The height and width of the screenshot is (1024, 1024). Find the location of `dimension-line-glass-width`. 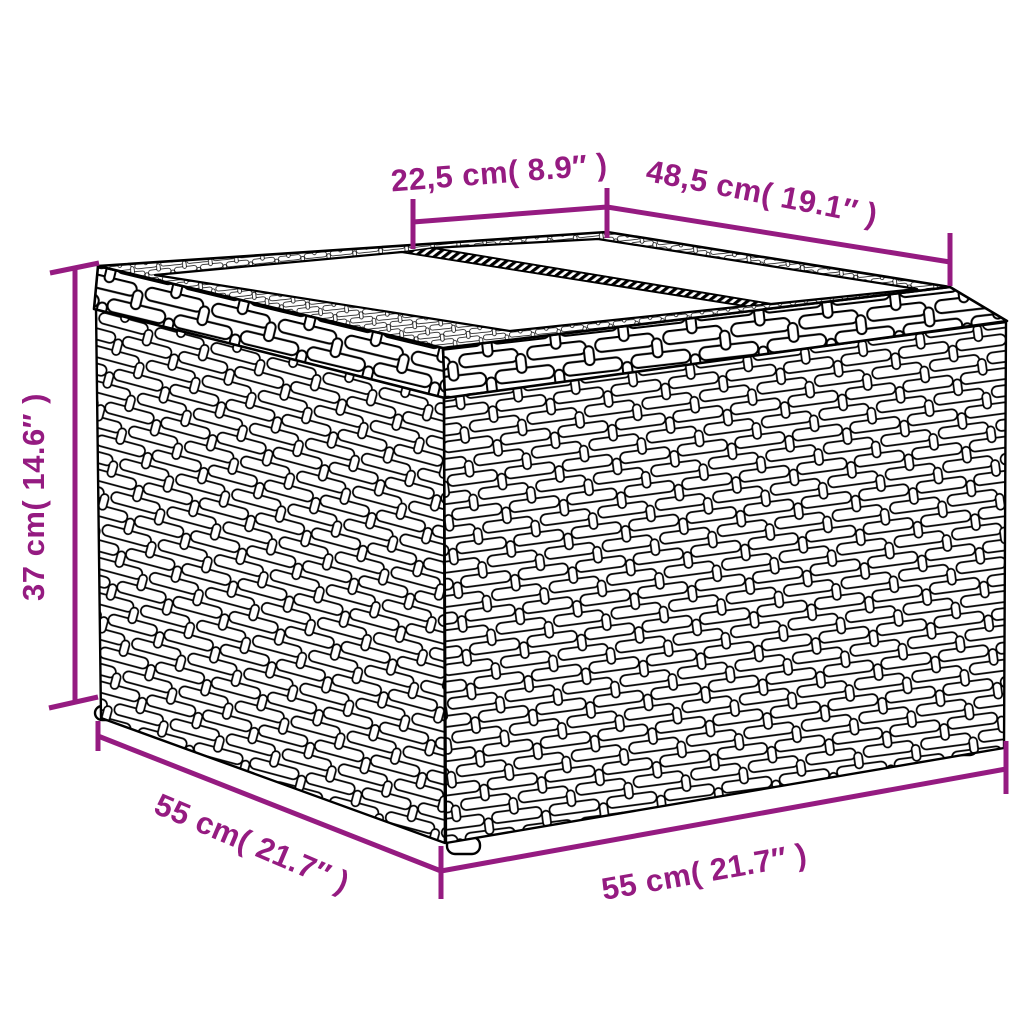

dimension-line-glass-width is located at coordinates (510, 214).